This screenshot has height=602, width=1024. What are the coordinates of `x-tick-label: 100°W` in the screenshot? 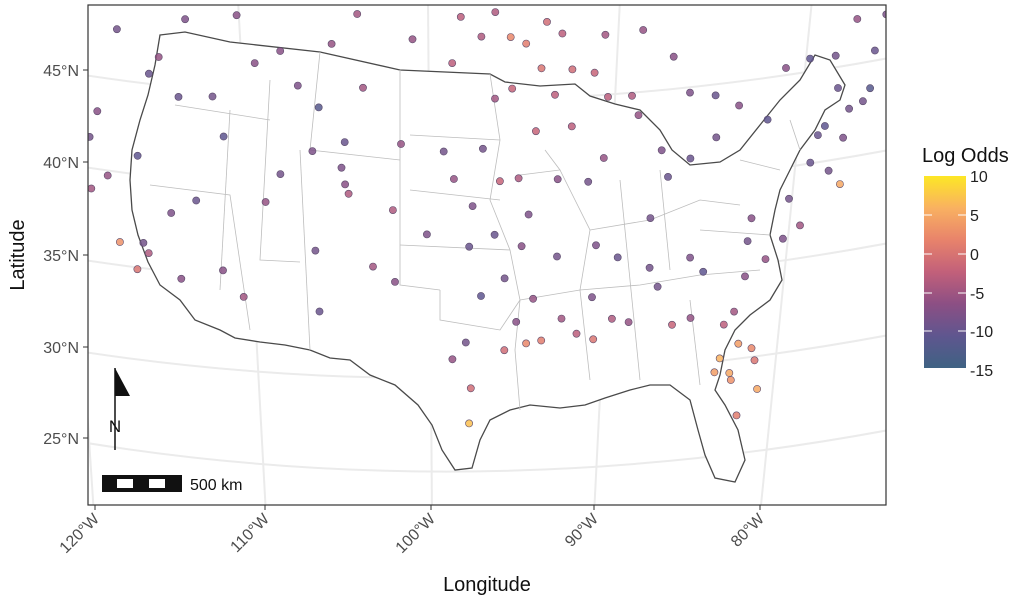 It's located at (416, 533).